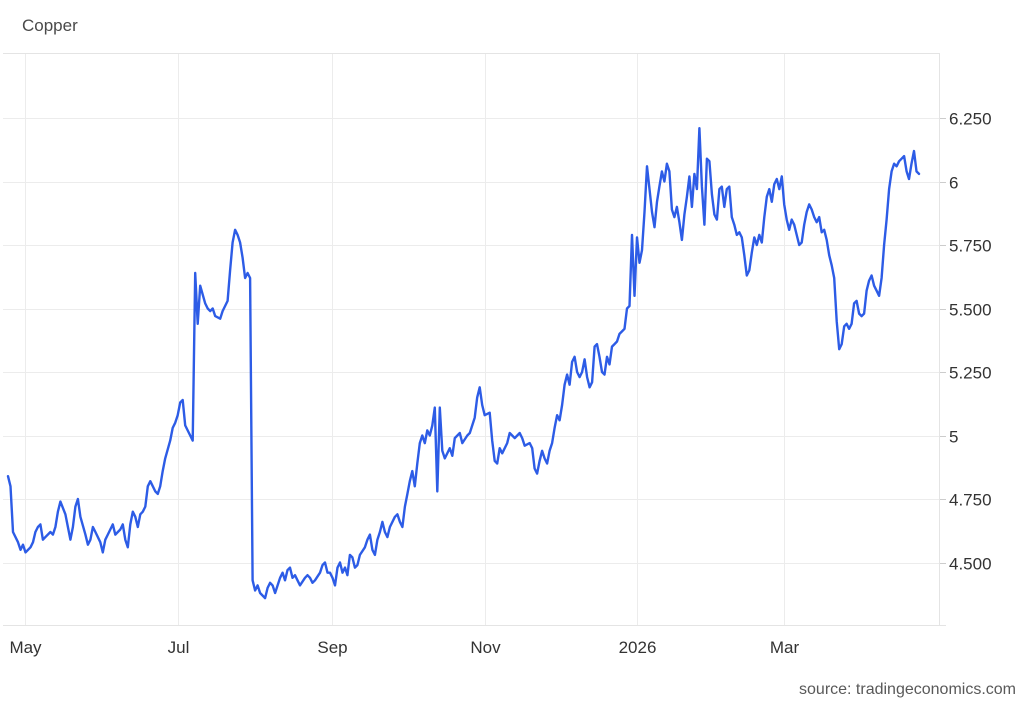  Describe the element at coordinates (970, 500) in the screenshot. I see `y-axis-label: 4.750` at that location.